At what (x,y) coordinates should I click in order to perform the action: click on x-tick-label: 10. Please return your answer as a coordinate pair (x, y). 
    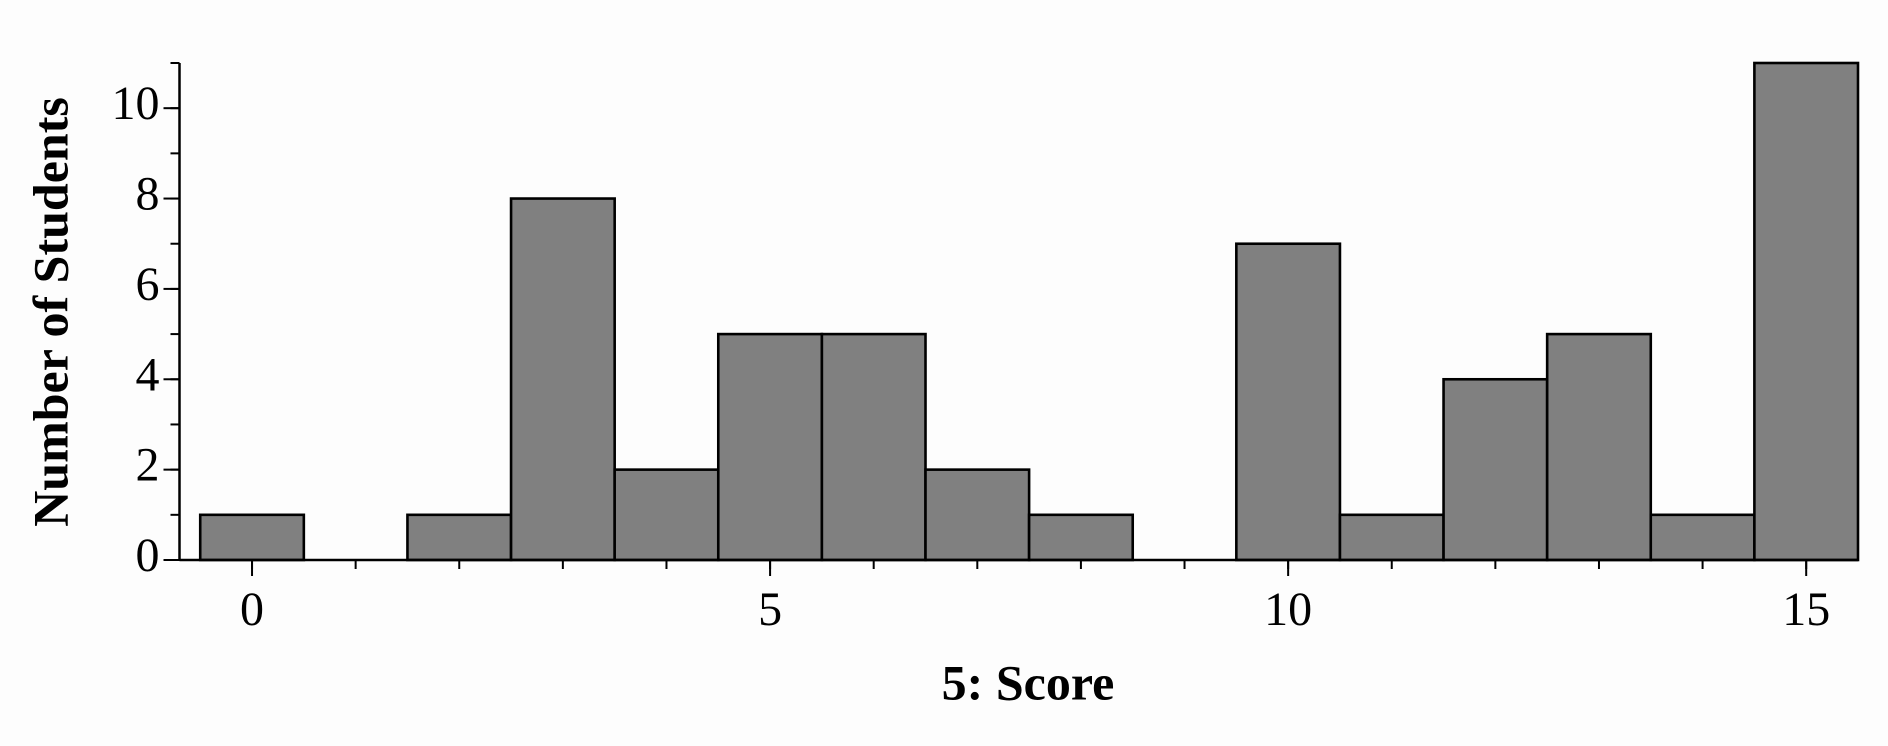
    Looking at the image, I should click on (1288, 609).